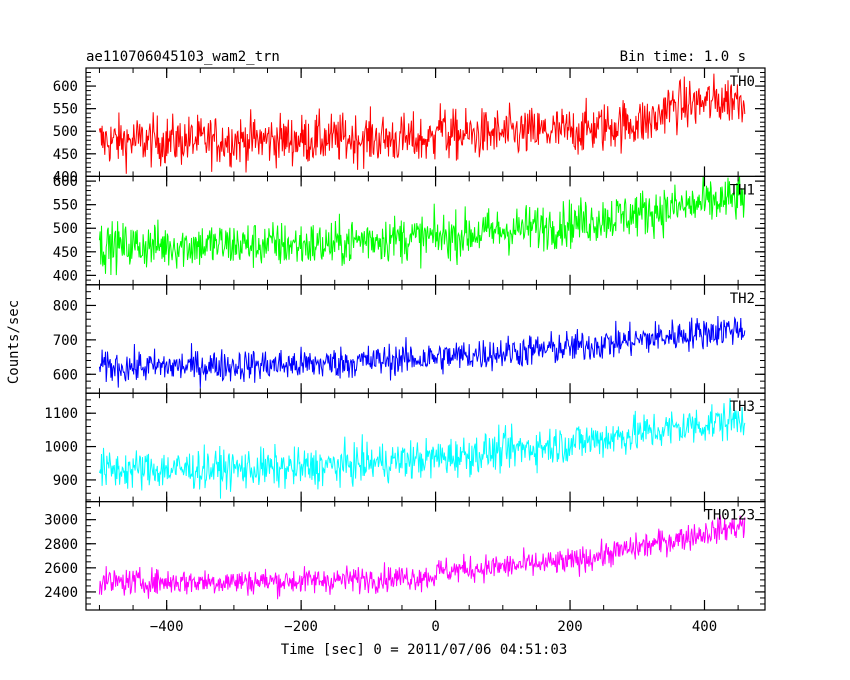 The height and width of the screenshot is (680, 850). I want to click on x-axis-title: Time [sec] 0 = 2011/07/06 04:51:03, so click(424, 650).